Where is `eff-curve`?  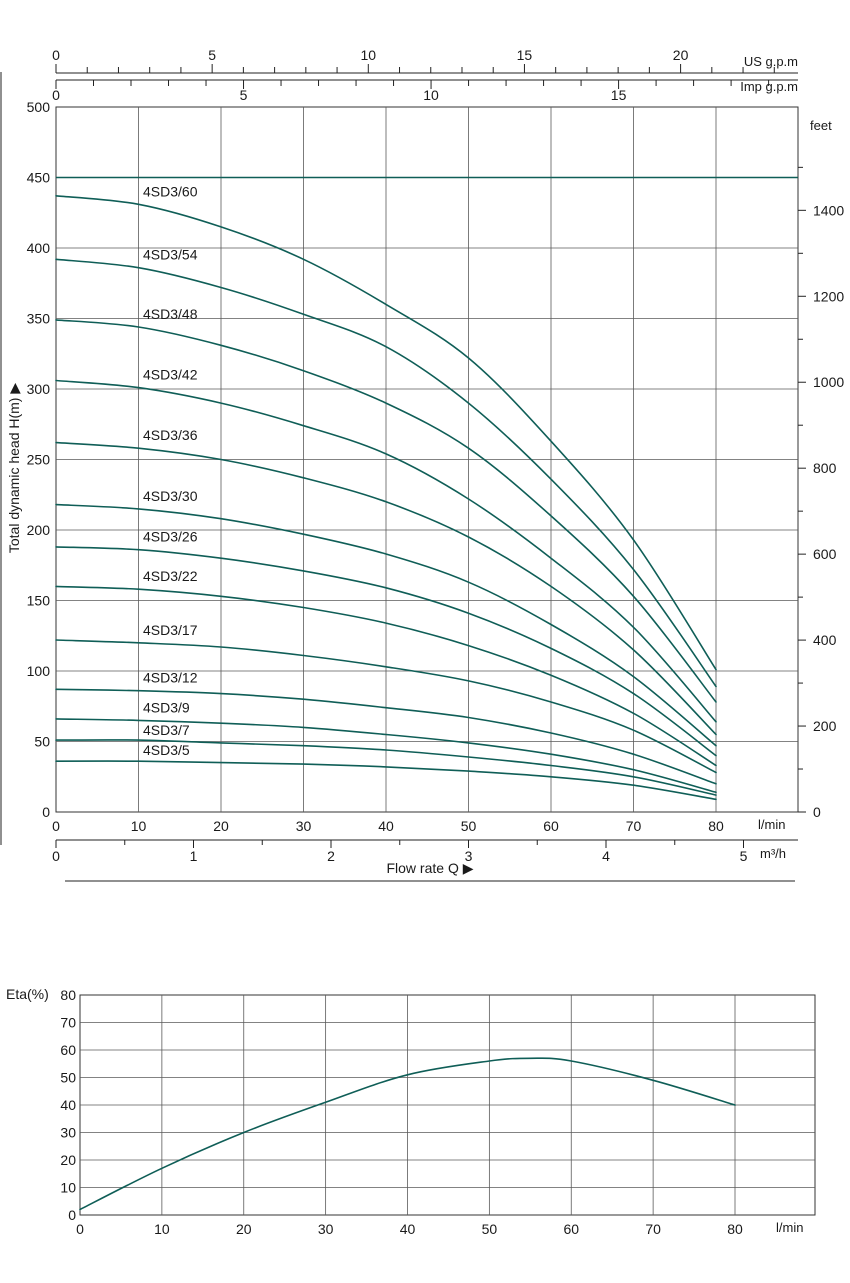 eff-curve is located at coordinates (407, 1134).